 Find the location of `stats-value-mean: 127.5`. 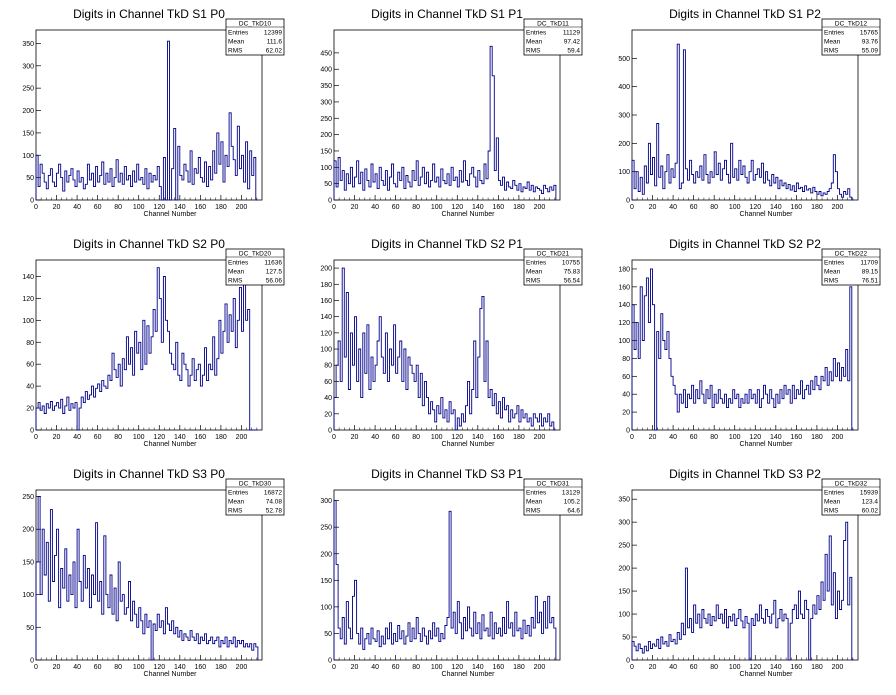

stats-value-mean: 127.5 is located at coordinates (274, 272).